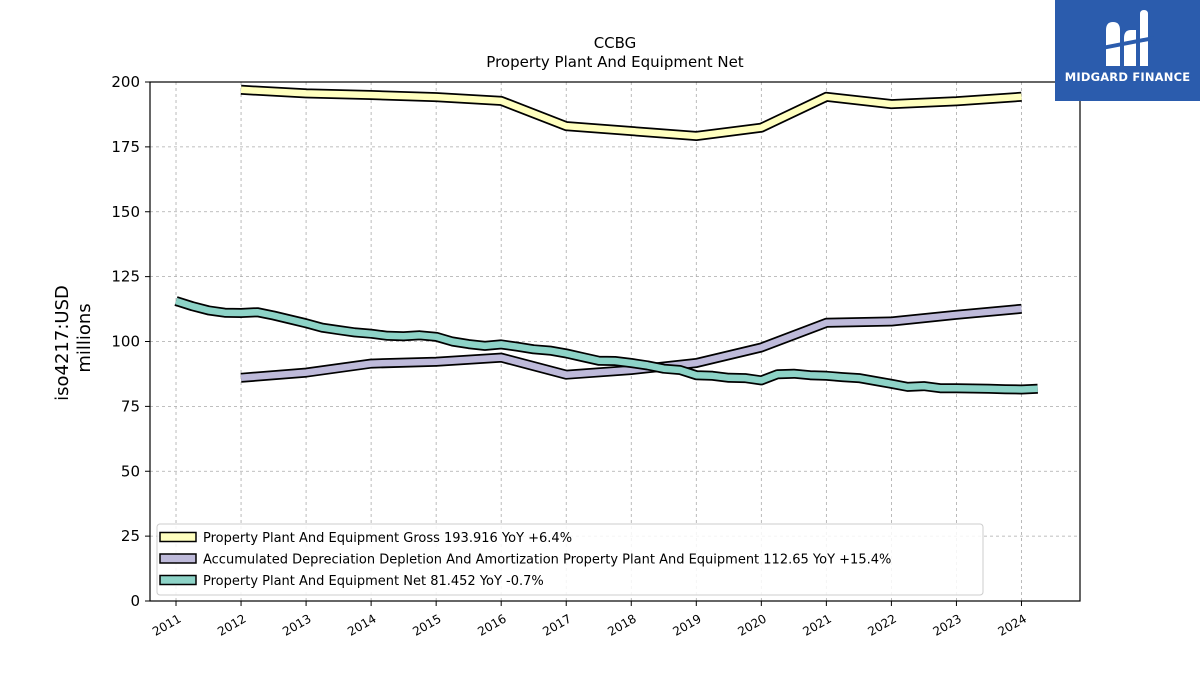 This screenshot has width=1200, height=675. I want to click on x-tick-label: 2015, so click(426, 624).